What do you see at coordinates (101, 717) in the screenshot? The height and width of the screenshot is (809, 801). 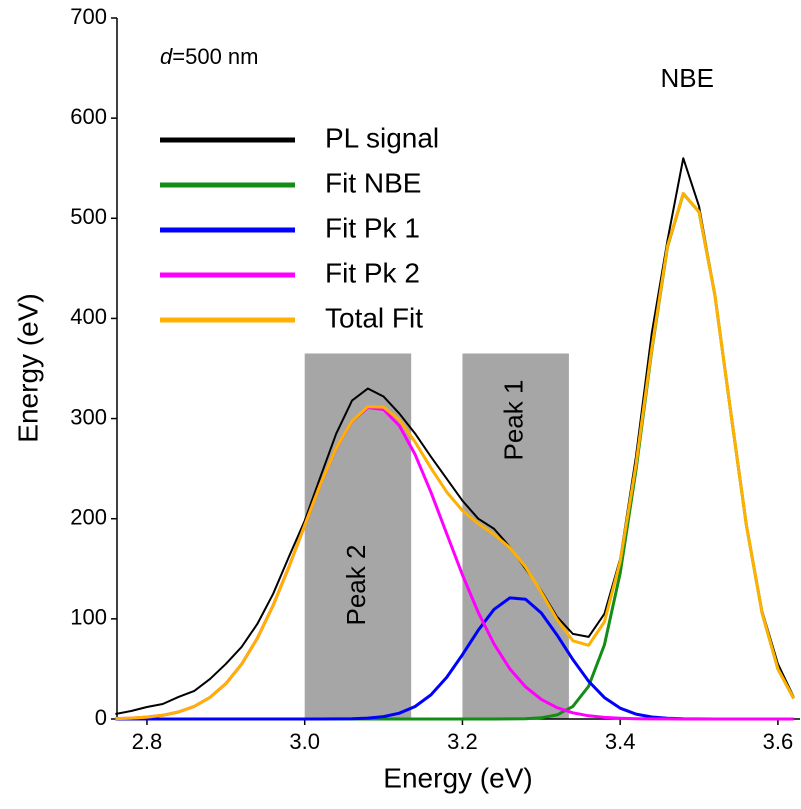 I see `y-tick-label: 0` at bounding box center [101, 717].